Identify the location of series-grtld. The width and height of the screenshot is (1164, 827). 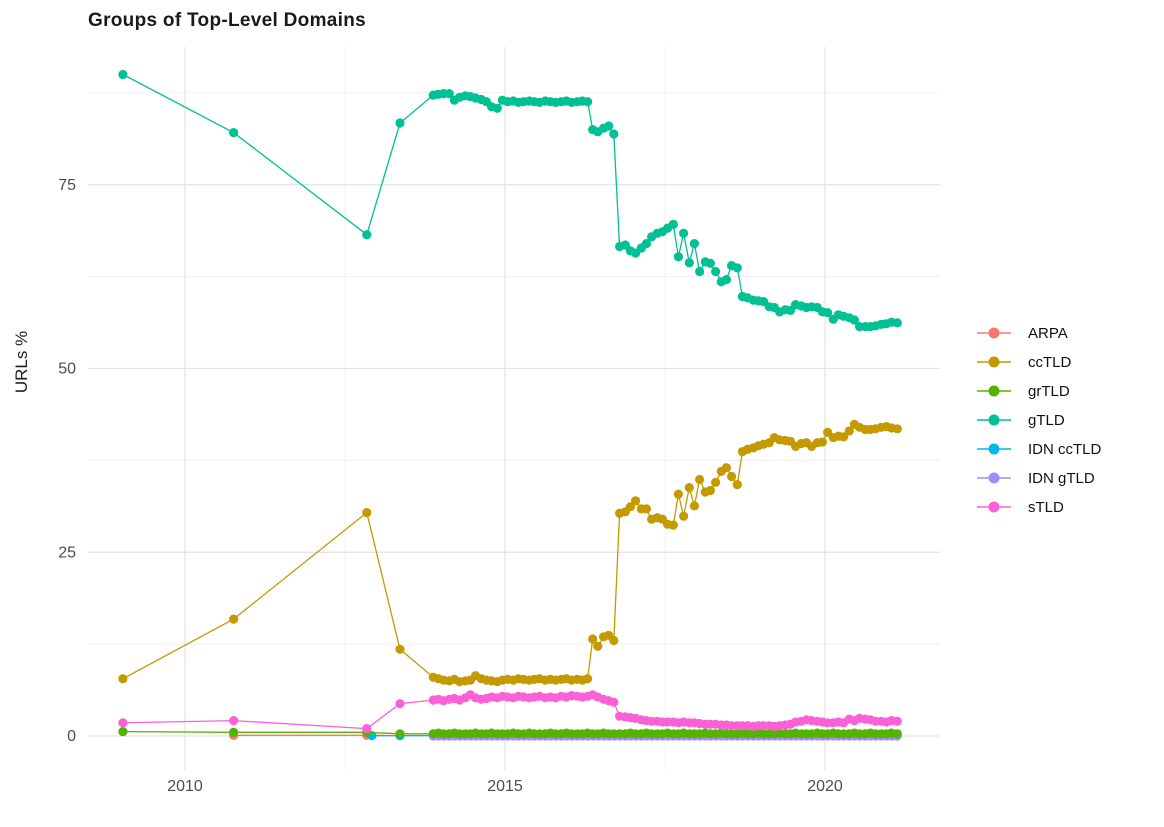
(510, 733).